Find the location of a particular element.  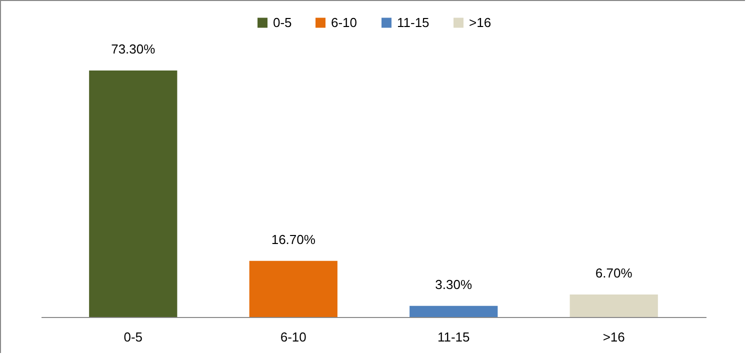

x-tick-label: 6-10 is located at coordinates (293, 337).